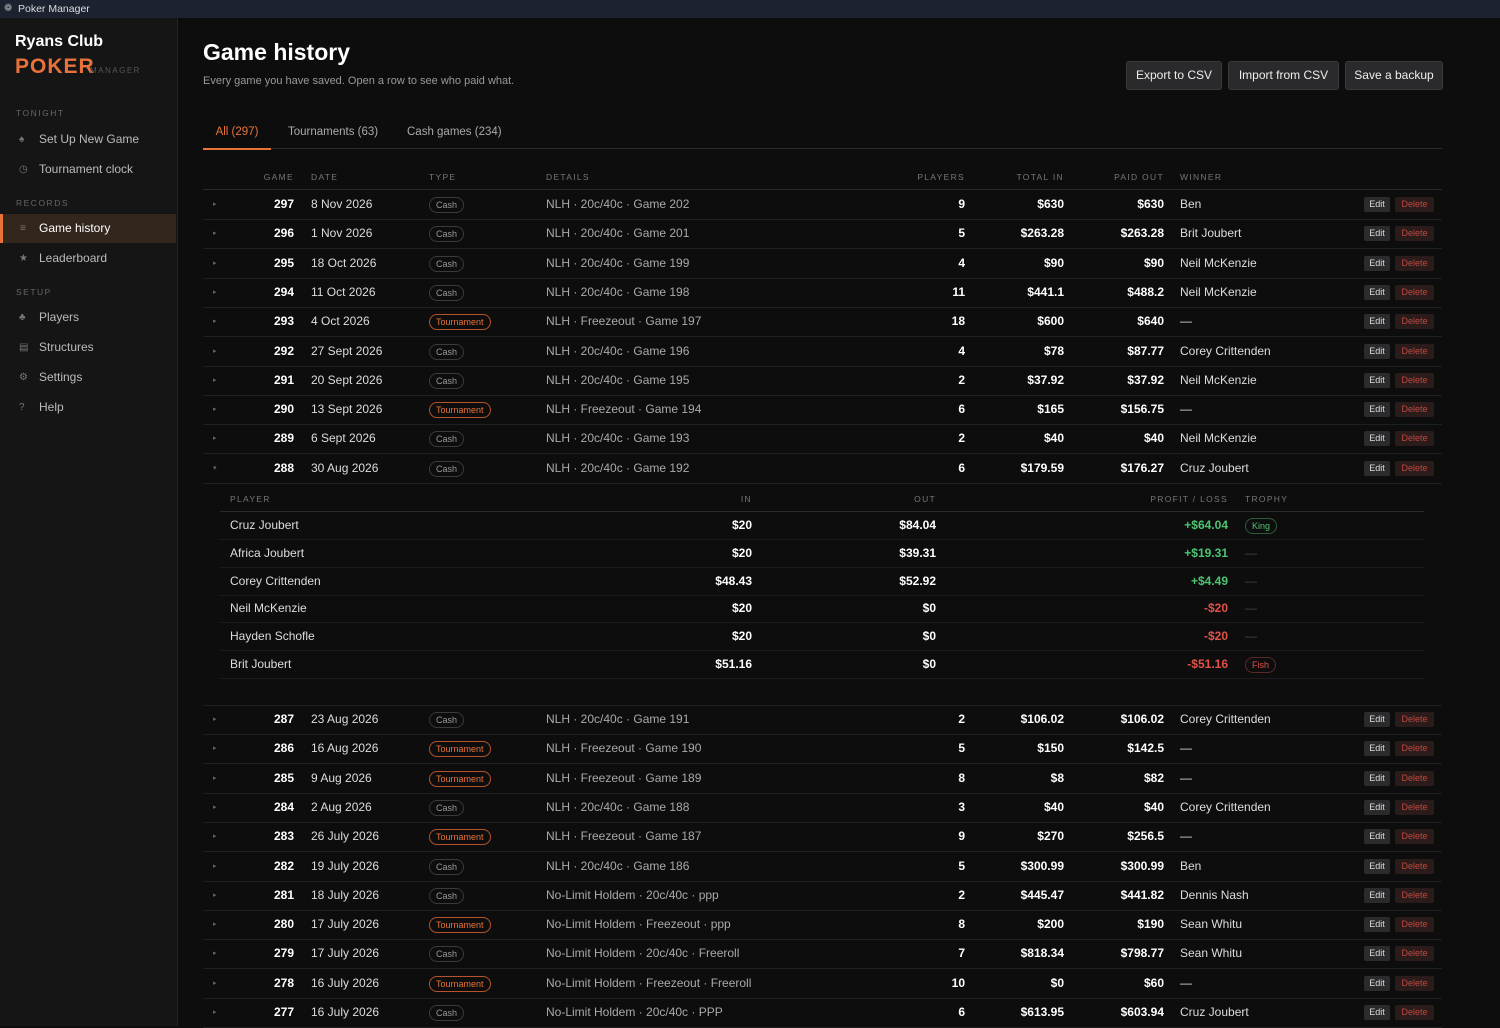 The height and width of the screenshot is (1028, 1500). Describe the element at coordinates (333, 132) in the screenshot. I see `tab: Tournaments (63)` at that location.